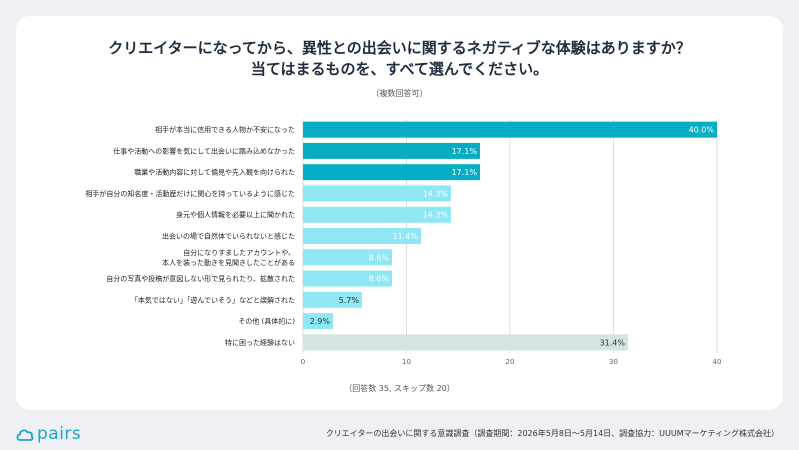 Image resolution: width=799 pixels, height=450 pixels. I want to click on category-label: 相手が自分の知名度・活動歴だけに関心を持っているように感じた, so click(190, 193).